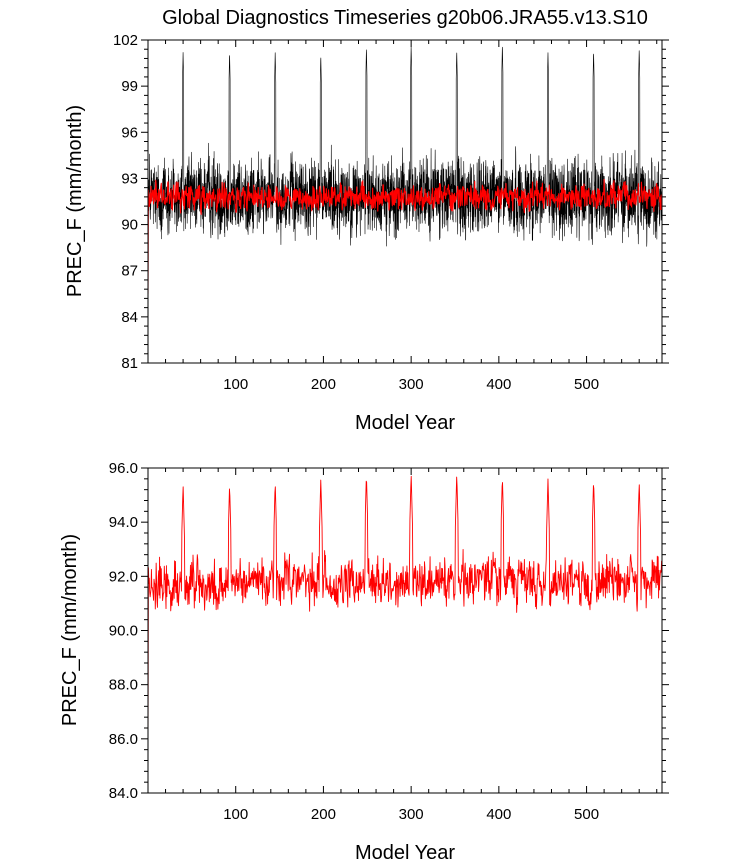 The height and width of the screenshot is (868, 732). I want to click on y-tick-label: 88.0, so click(123, 685).